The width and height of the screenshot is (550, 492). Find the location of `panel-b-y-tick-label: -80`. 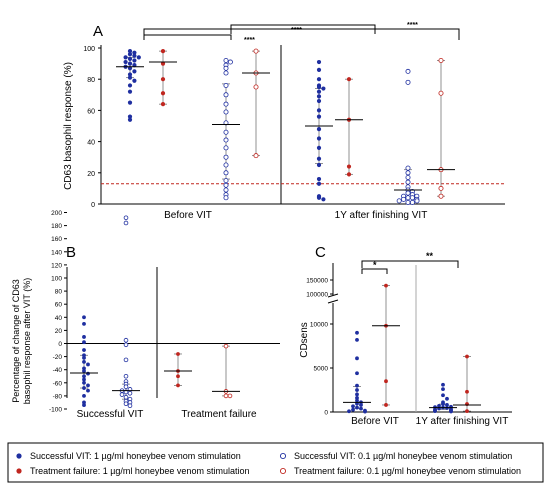

panel-b-y-tick-label: -80 is located at coordinates (58, 396).